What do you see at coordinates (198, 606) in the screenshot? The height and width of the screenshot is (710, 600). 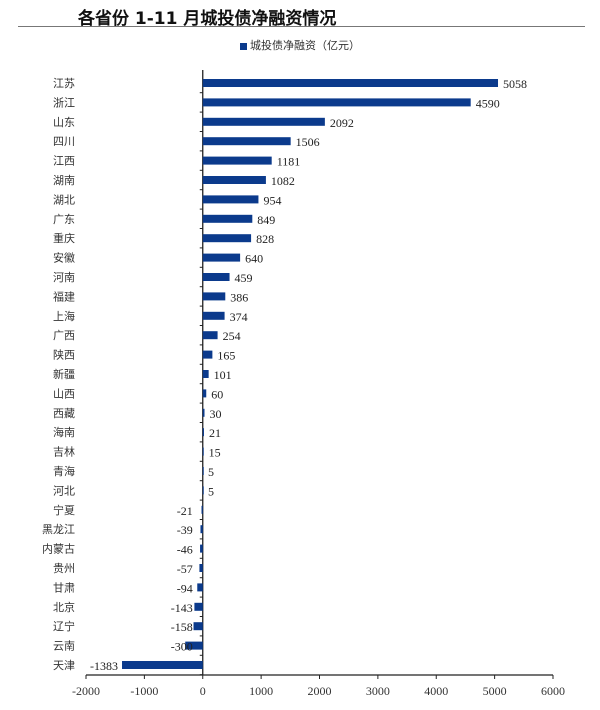 I see `bar-北京` at bounding box center [198, 606].